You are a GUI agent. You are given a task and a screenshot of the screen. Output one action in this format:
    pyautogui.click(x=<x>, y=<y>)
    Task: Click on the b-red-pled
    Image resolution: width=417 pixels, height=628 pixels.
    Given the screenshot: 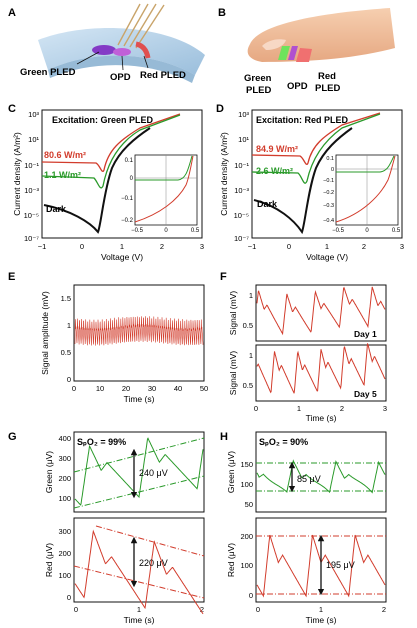 What is the action you would take?
    pyautogui.click(x=304, y=55)
    